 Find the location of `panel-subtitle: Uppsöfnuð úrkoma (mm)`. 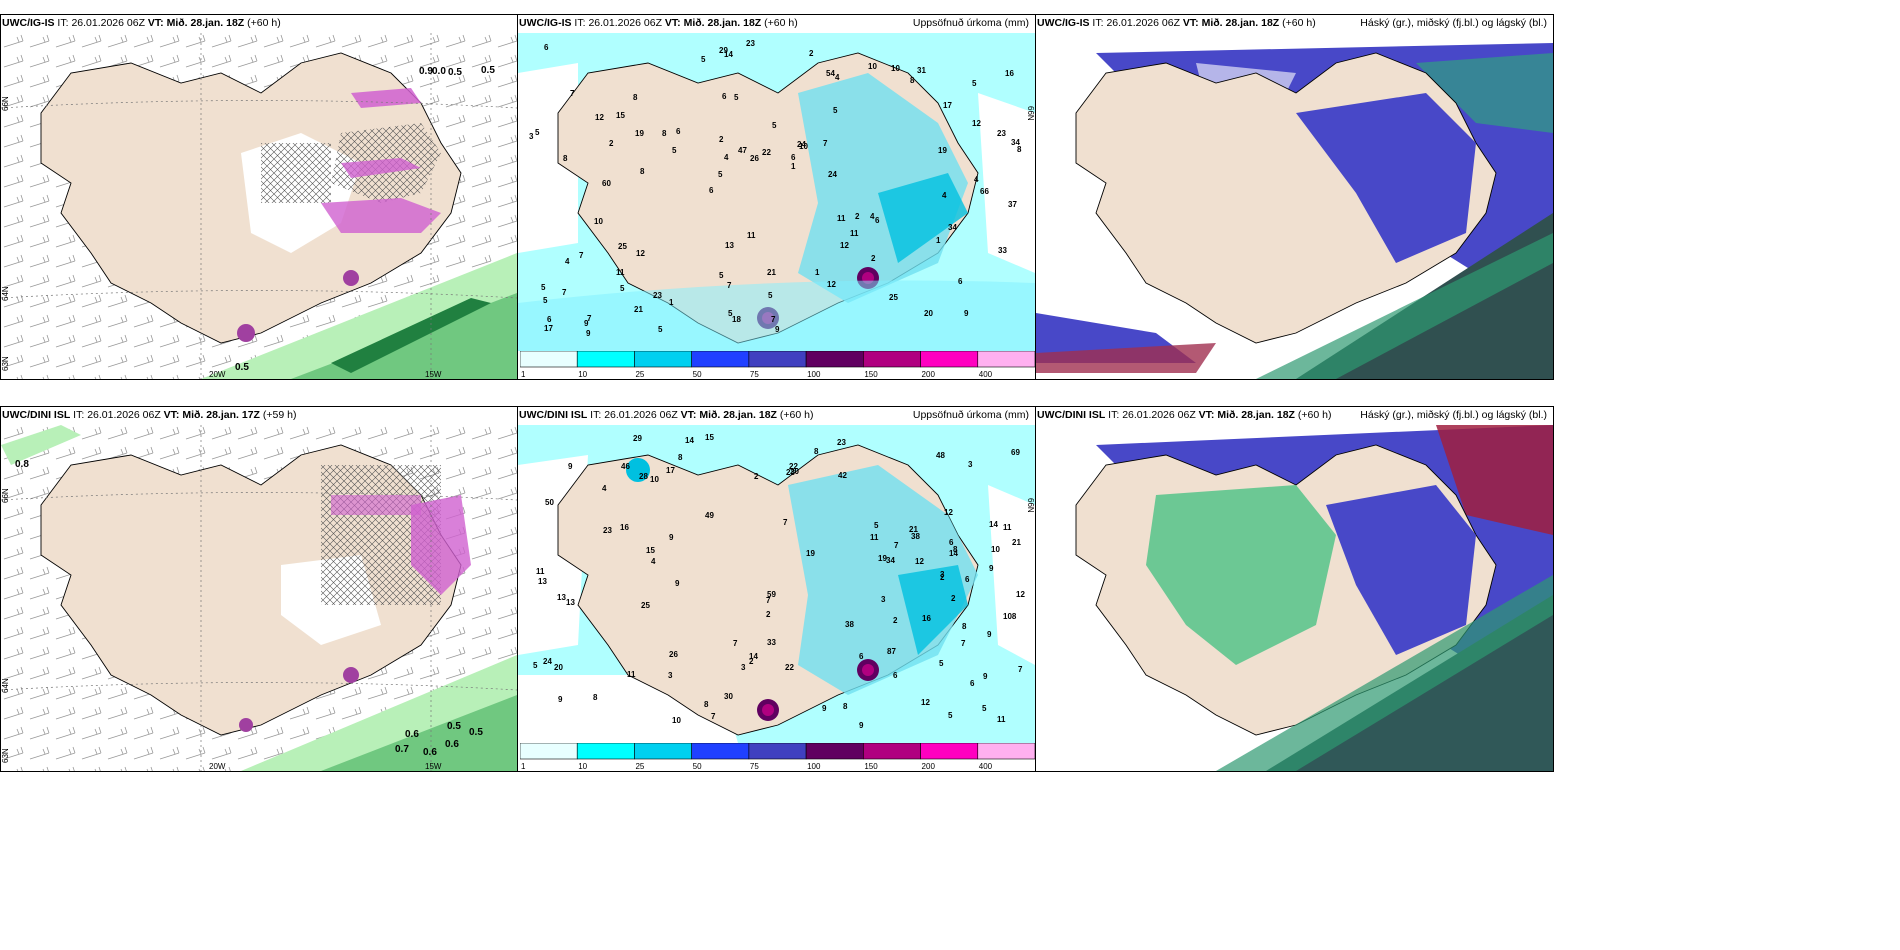

panel-subtitle: Uppsöfnuð úrkoma (mm) is located at coordinates (970, 415).